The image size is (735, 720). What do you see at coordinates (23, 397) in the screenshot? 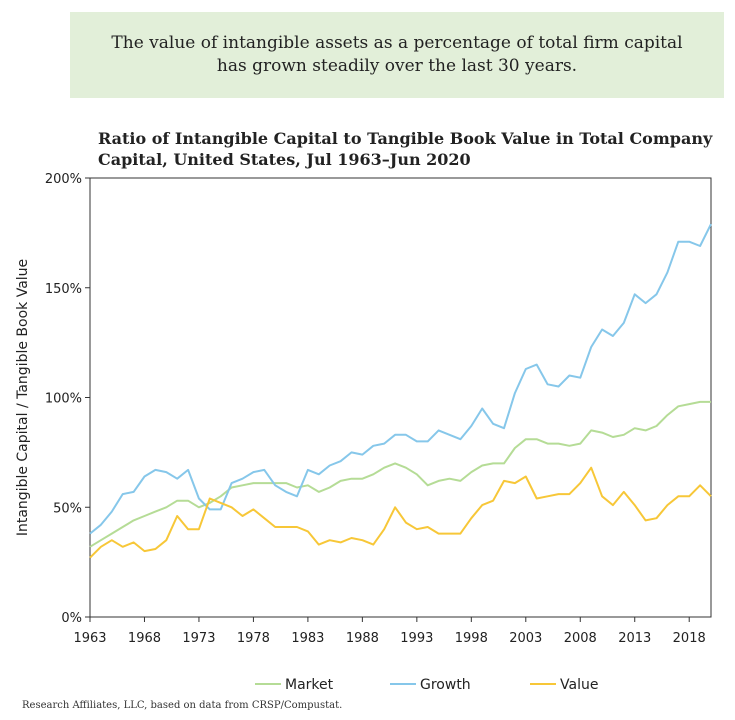
I see `y-axis-label: Intangible Capital / Tangible Book Value` at bounding box center [23, 397].